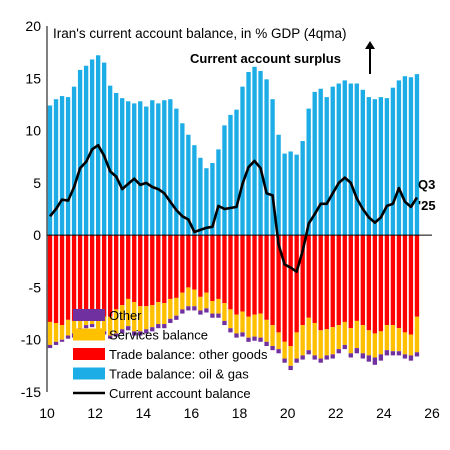 This screenshot has height=450, width=450. I want to click on y-tick-label: 10, so click(33, 131).